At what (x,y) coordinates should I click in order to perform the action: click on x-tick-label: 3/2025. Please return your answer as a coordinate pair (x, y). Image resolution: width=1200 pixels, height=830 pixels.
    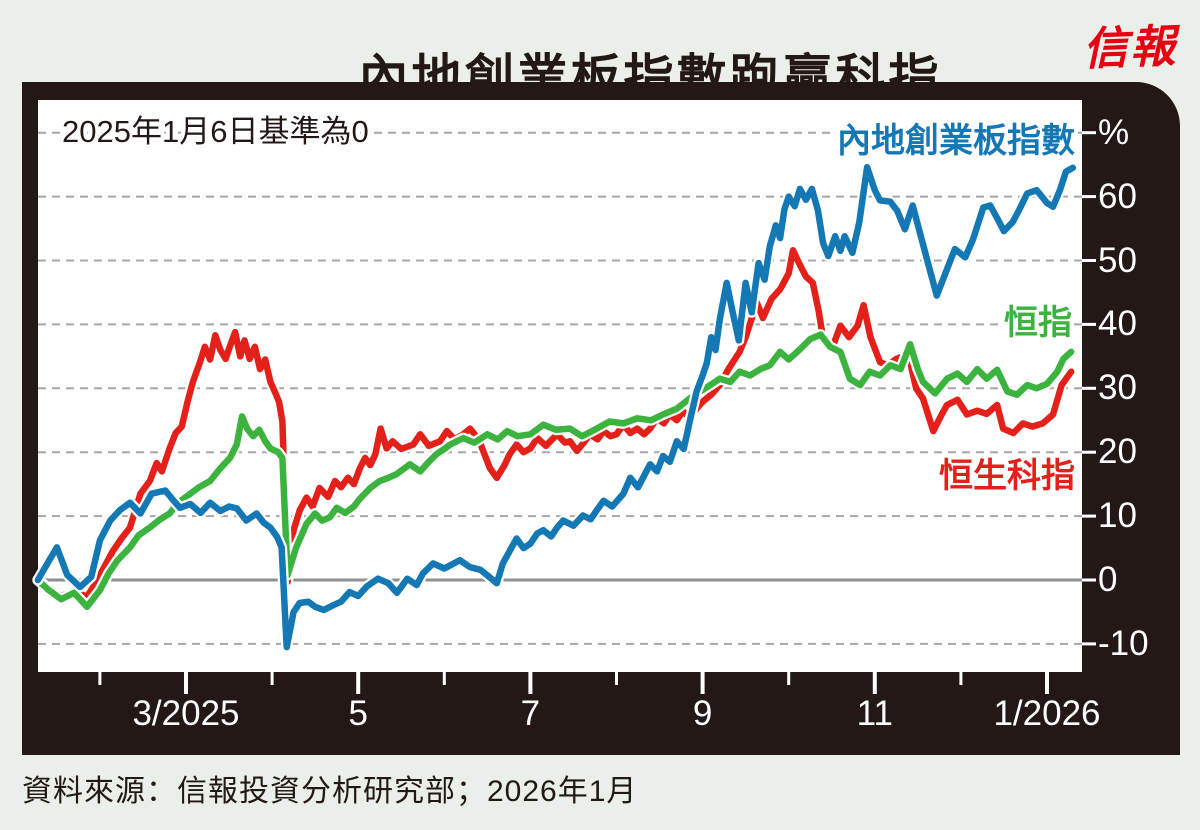
    Looking at the image, I should click on (186, 713).